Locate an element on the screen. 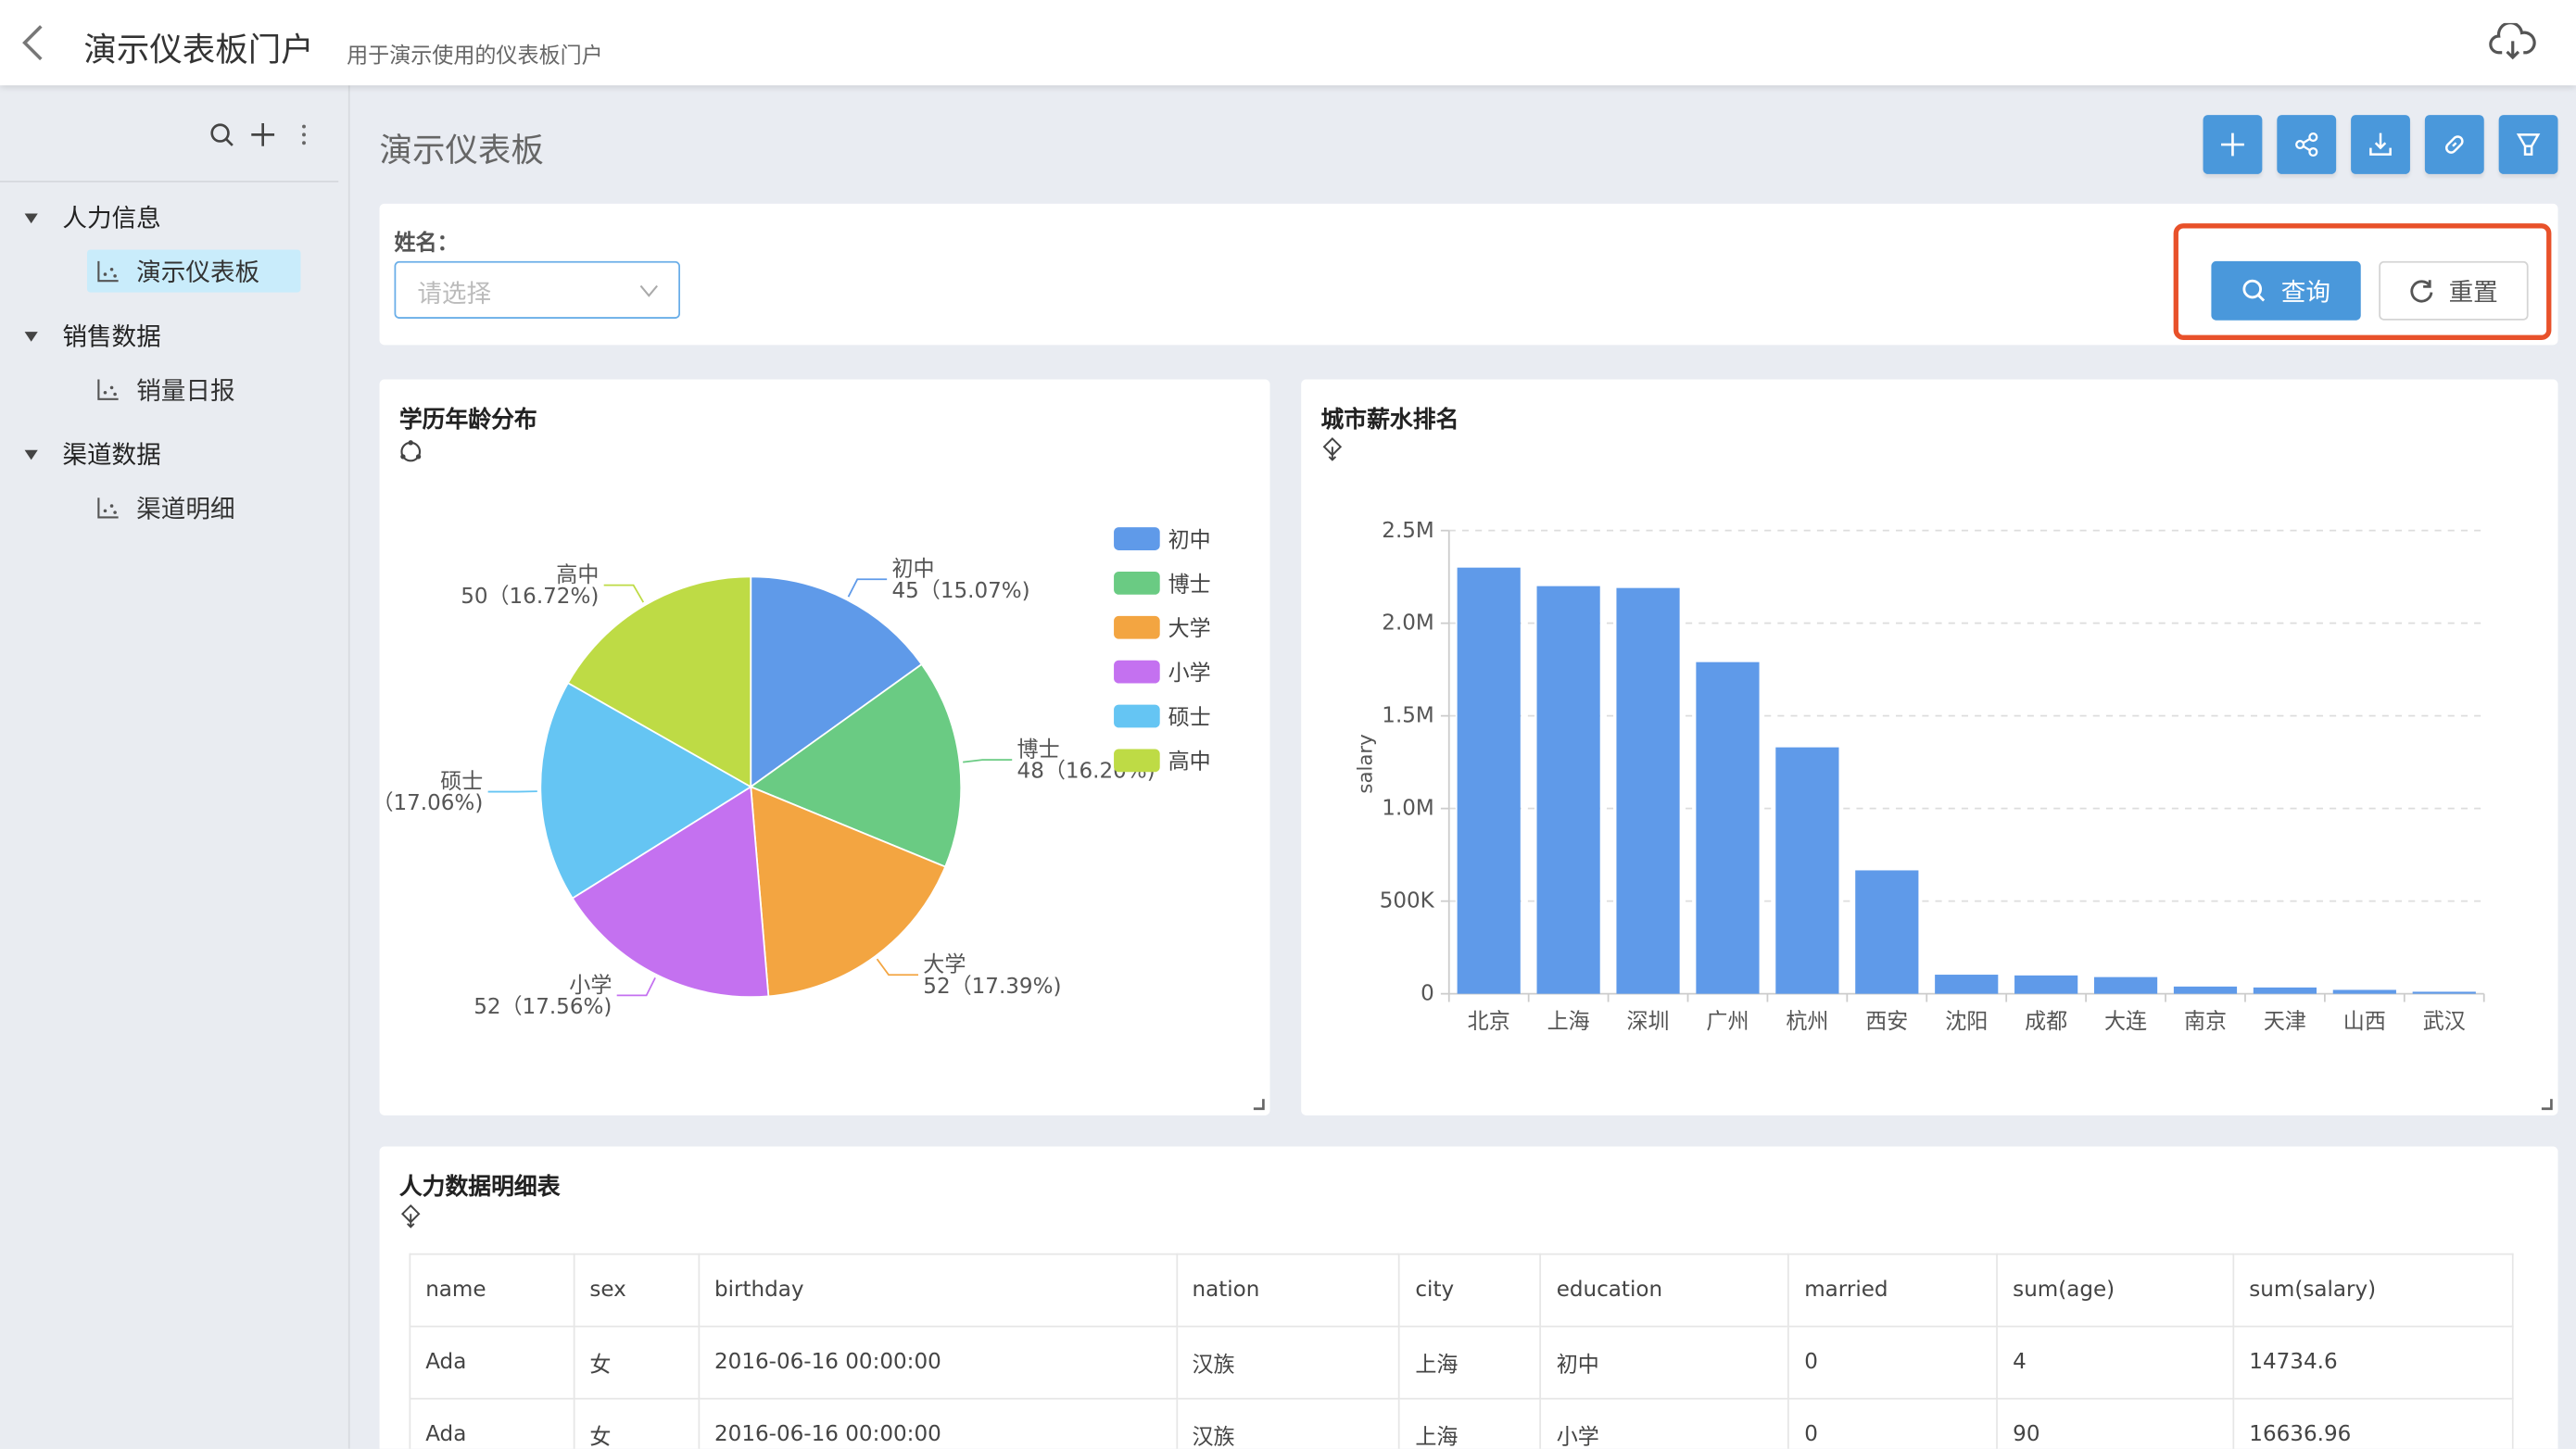 Image resolution: width=2576 pixels, height=1449 pixels. column-header: city is located at coordinates (1470, 1290).